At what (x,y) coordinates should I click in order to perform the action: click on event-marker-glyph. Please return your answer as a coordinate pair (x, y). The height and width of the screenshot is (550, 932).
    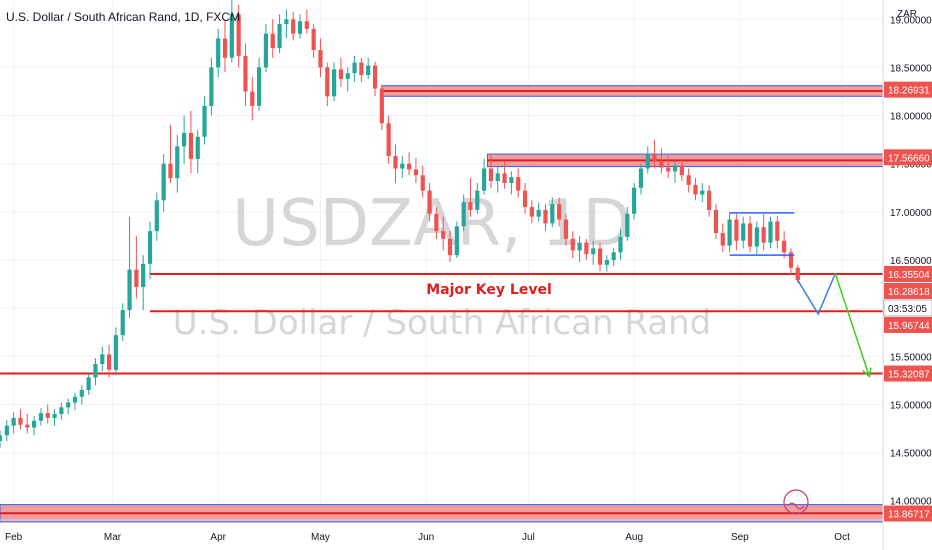
    Looking at the image, I should click on (796, 506).